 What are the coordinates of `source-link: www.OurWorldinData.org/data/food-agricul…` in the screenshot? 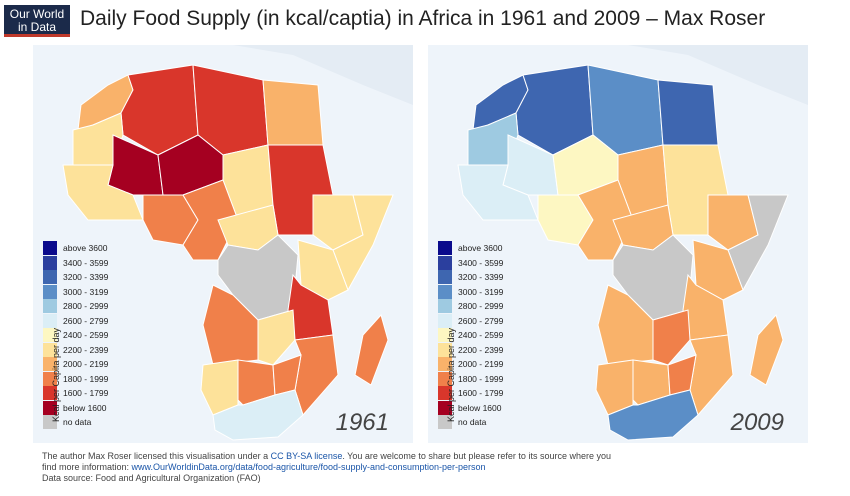 It's located at (308, 467).